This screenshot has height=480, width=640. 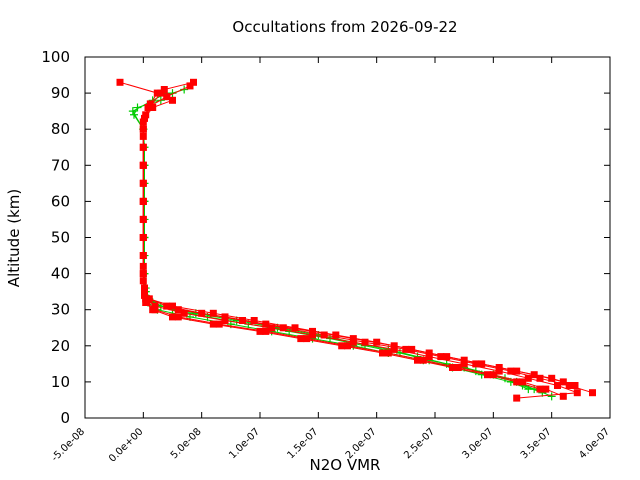 I want to click on y-tick-label: 70, so click(x=60, y=165).